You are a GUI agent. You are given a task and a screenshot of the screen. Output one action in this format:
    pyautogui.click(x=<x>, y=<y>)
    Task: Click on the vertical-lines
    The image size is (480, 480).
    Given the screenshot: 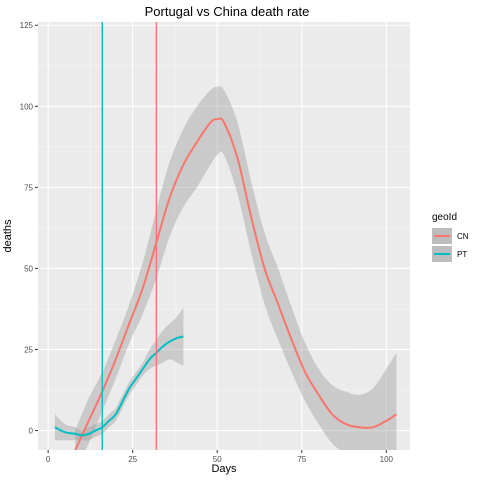 What is the action you would take?
    pyautogui.click(x=129, y=236)
    